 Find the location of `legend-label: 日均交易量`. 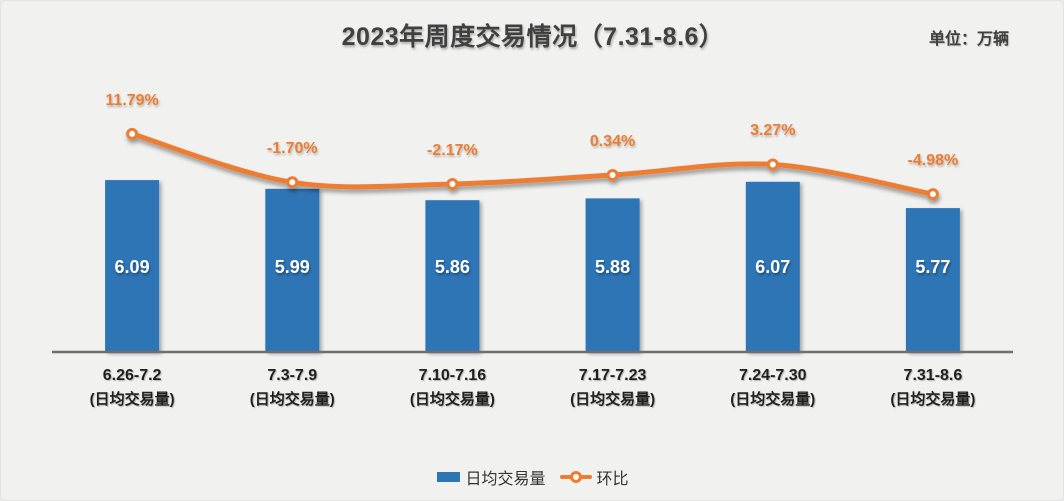

legend-label: 日均交易量 is located at coordinates (505, 479).